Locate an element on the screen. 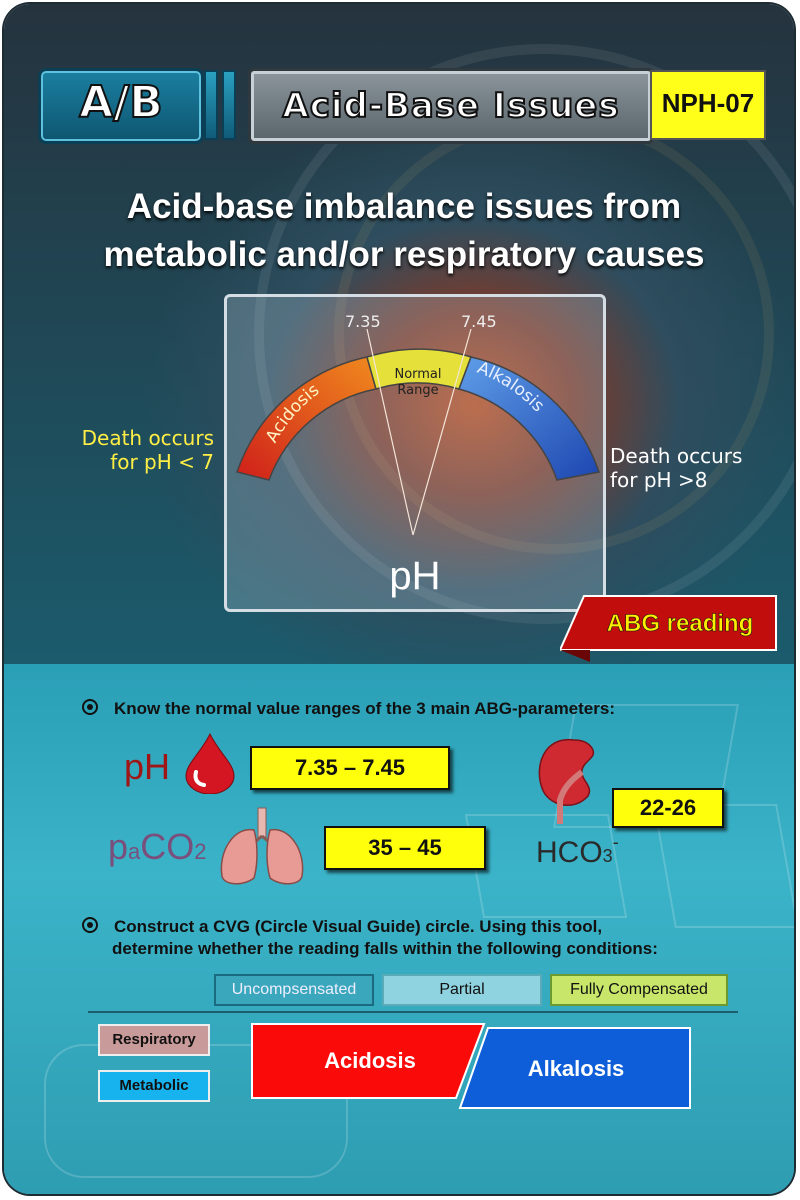 This screenshot has width=800, height=1200. separator-line is located at coordinates (413, 1012).